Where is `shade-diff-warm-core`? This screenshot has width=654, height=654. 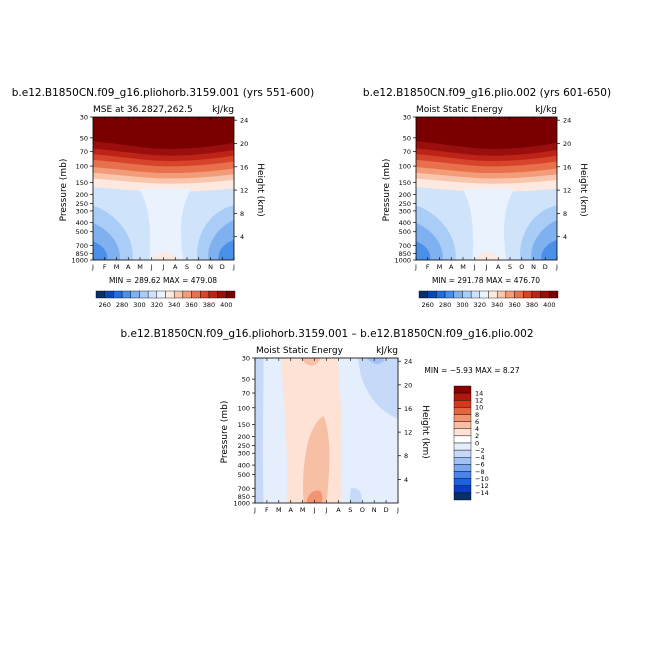 shade-diff-warm-core is located at coordinates (316, 459).